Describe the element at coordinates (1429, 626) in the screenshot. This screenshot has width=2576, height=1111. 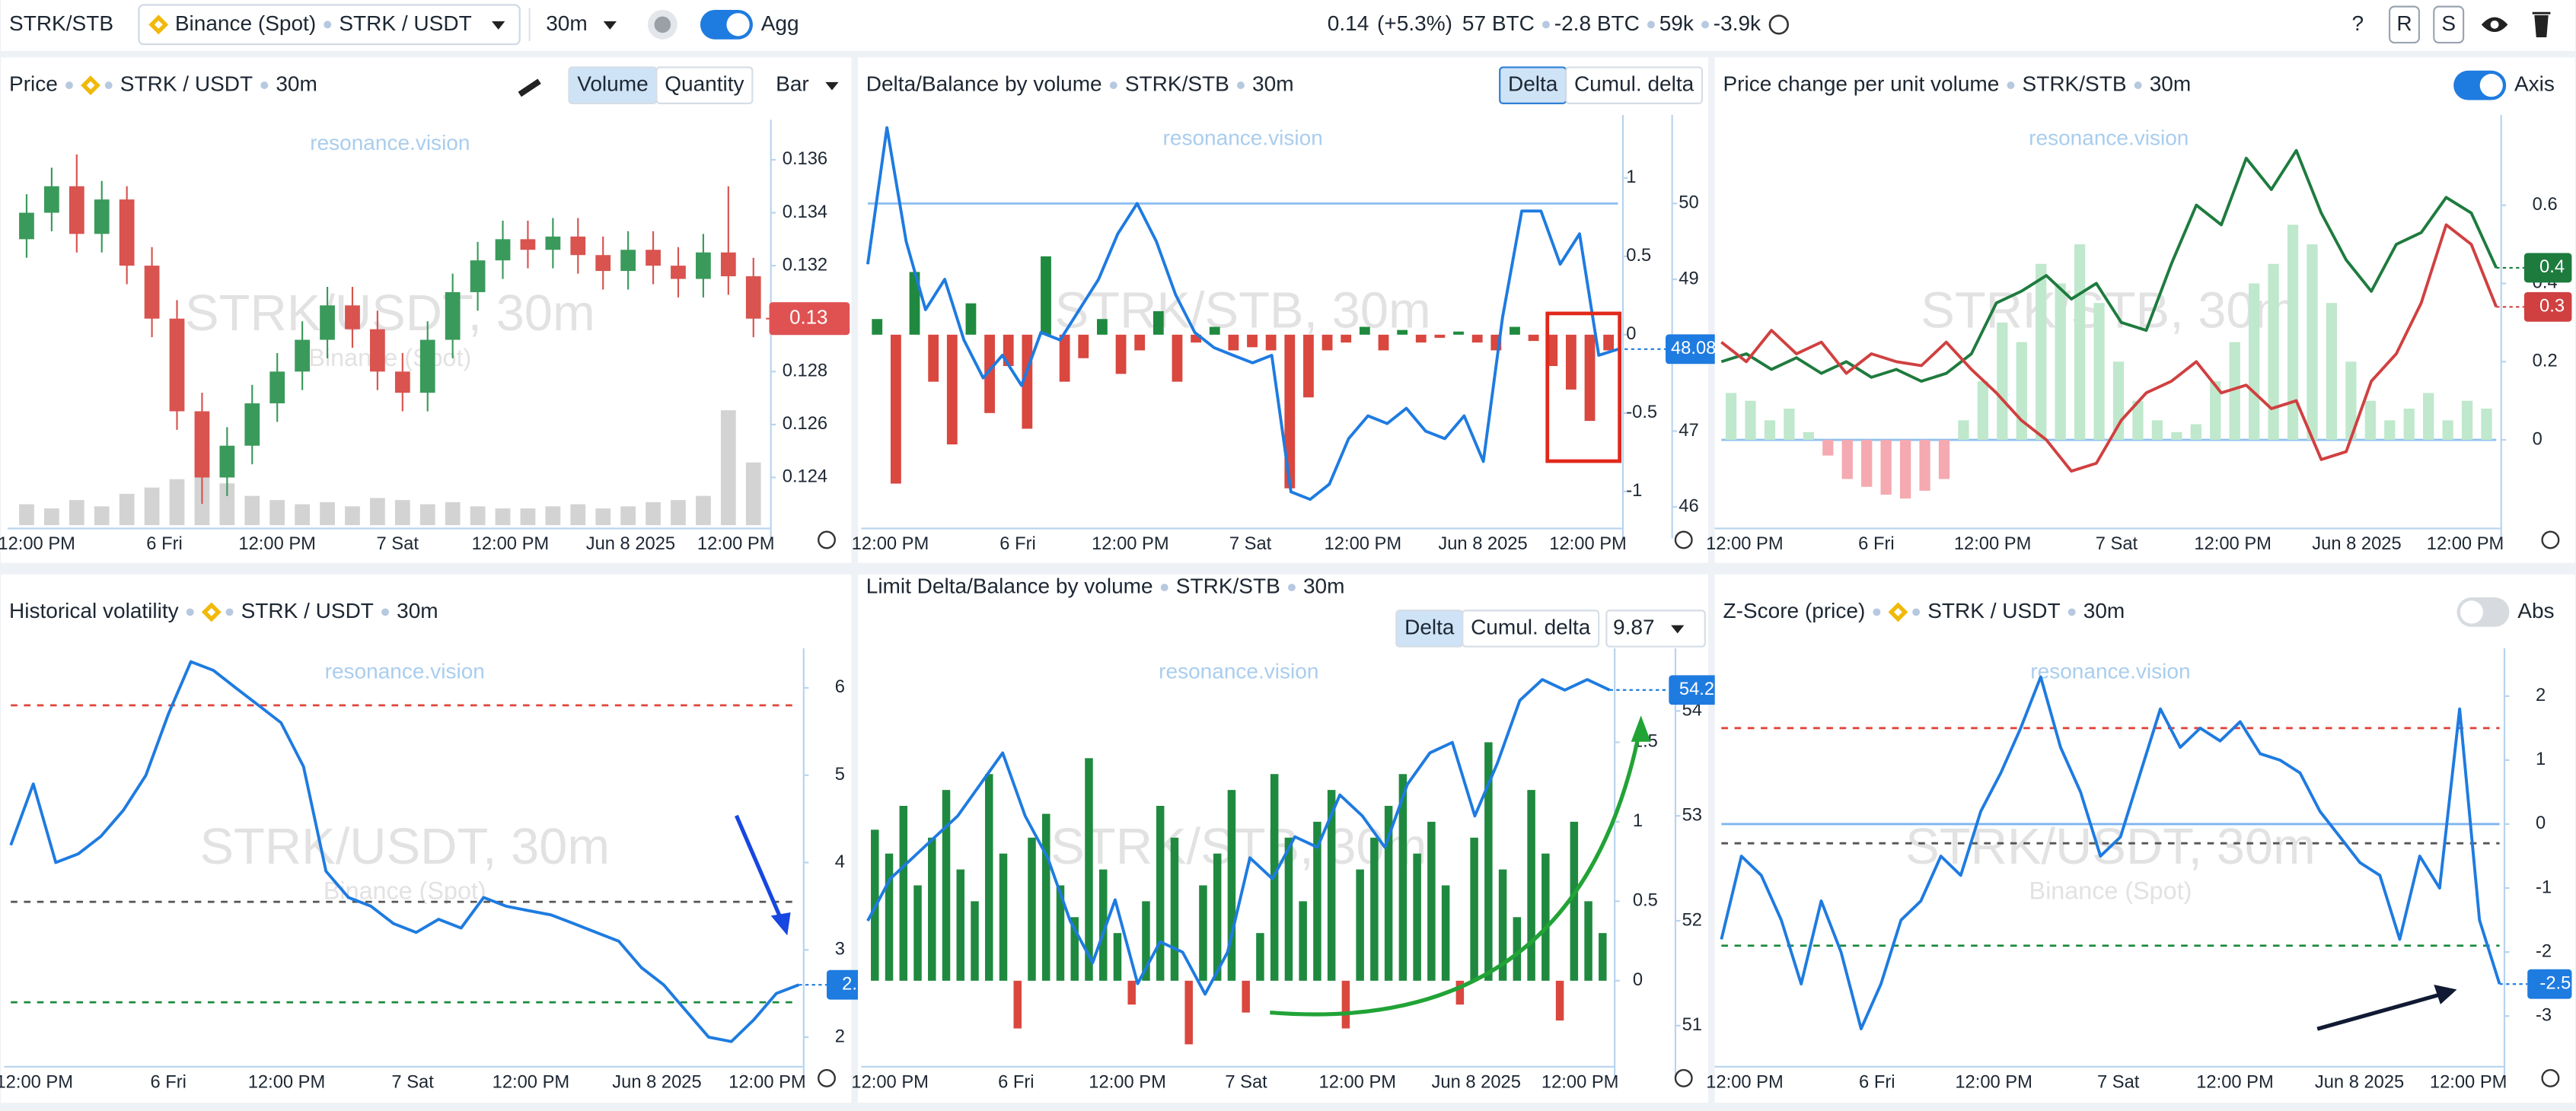
I see `button-label: Delta` at that location.